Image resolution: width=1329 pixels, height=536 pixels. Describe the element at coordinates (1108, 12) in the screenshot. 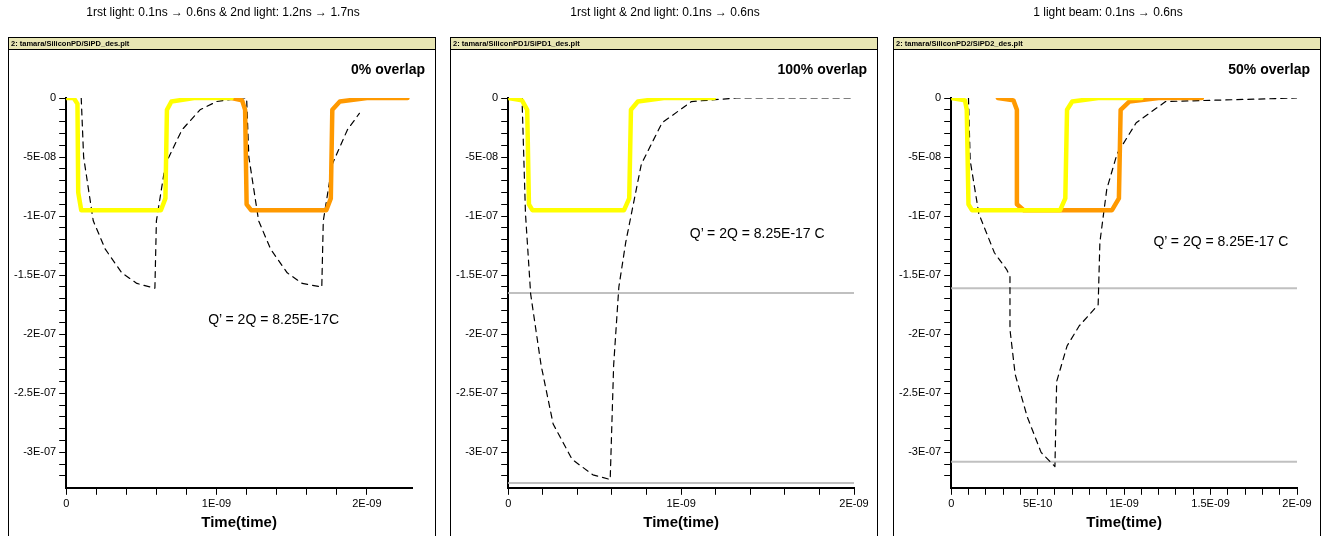

I see `chart-title: 1 light beam: 0.1ns → 0.6ns` at that location.